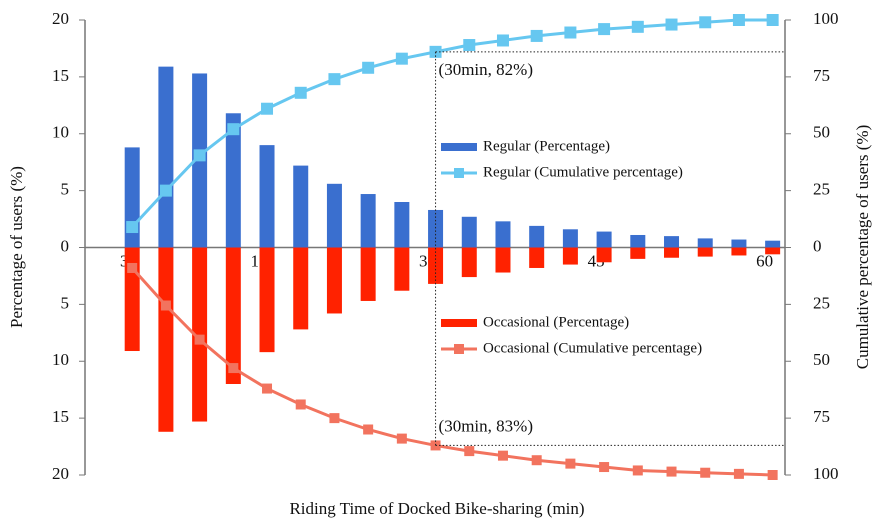 The image size is (874, 527). I want to click on annotation: (30min, 83%), so click(486, 425).